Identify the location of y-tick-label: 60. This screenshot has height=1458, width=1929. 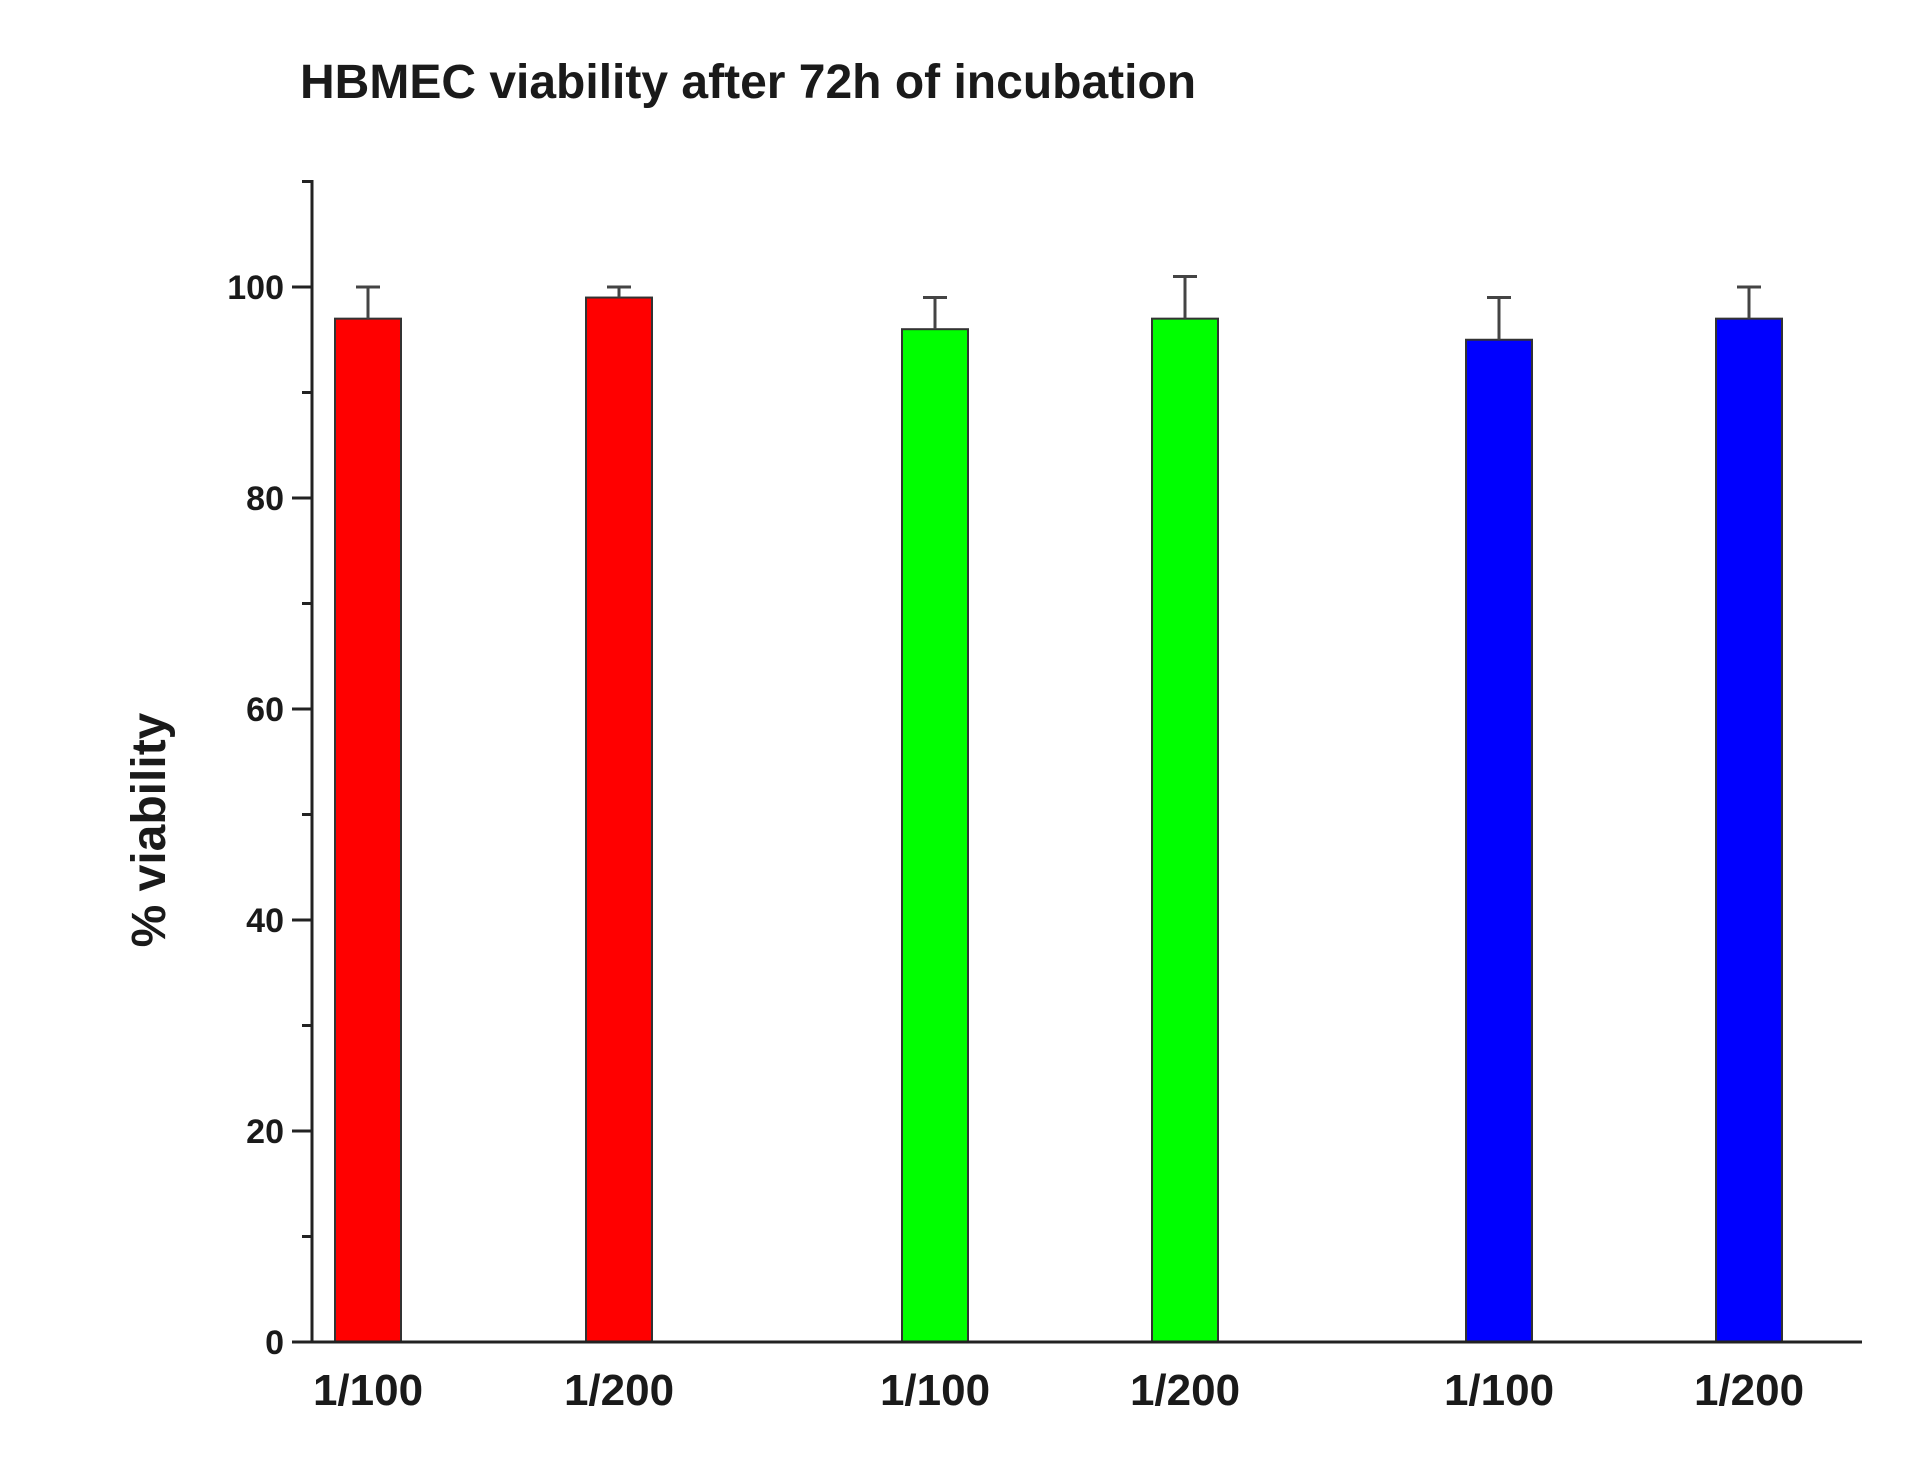
(265, 710).